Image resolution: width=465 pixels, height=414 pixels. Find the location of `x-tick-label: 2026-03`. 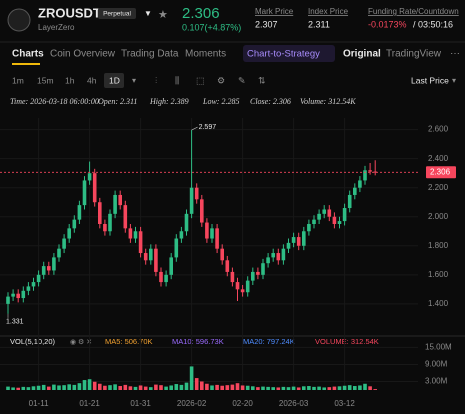

x-tick-label: 2026-03 is located at coordinates (294, 403).